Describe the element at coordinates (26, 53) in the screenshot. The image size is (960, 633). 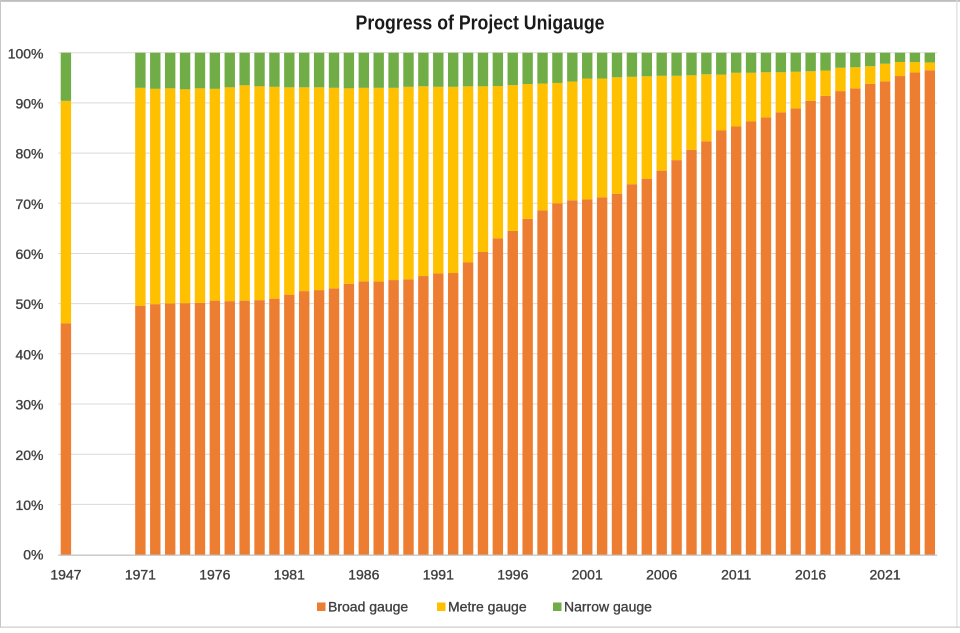
I see `svg-text: 100%` at that location.